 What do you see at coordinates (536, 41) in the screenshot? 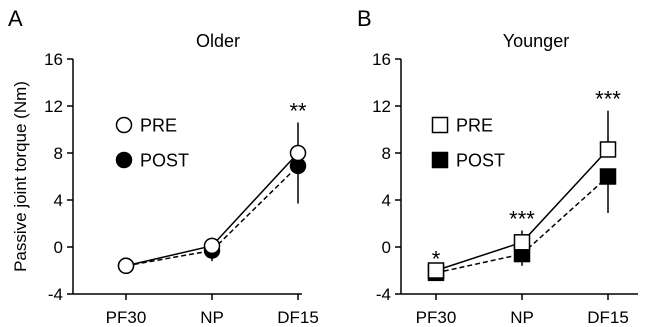
I see `panel-title: Younger` at bounding box center [536, 41].